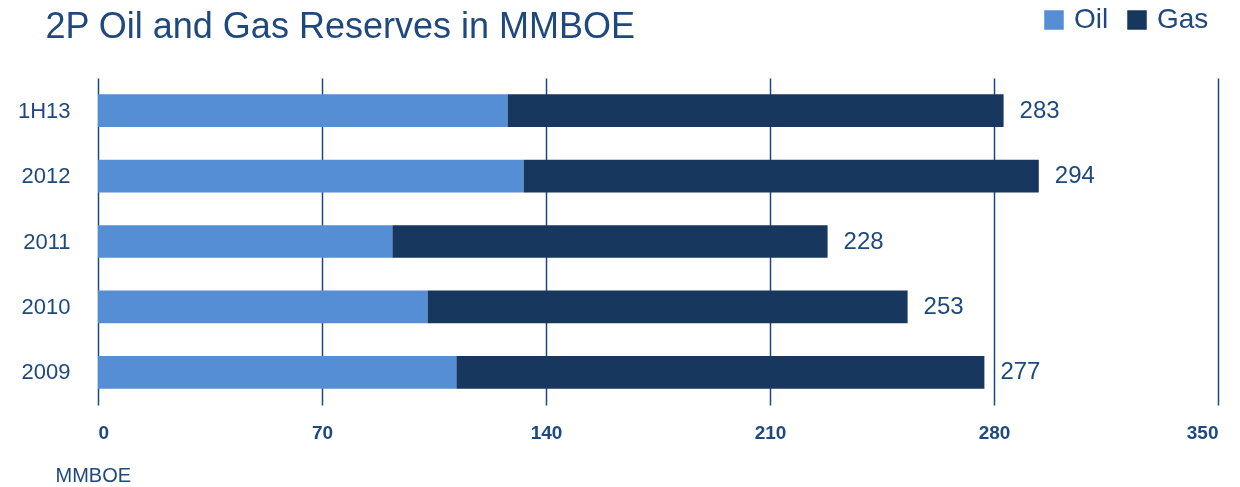 Image resolution: width=1240 pixels, height=487 pixels. I want to click on x-tick-label: 280, so click(994, 432).